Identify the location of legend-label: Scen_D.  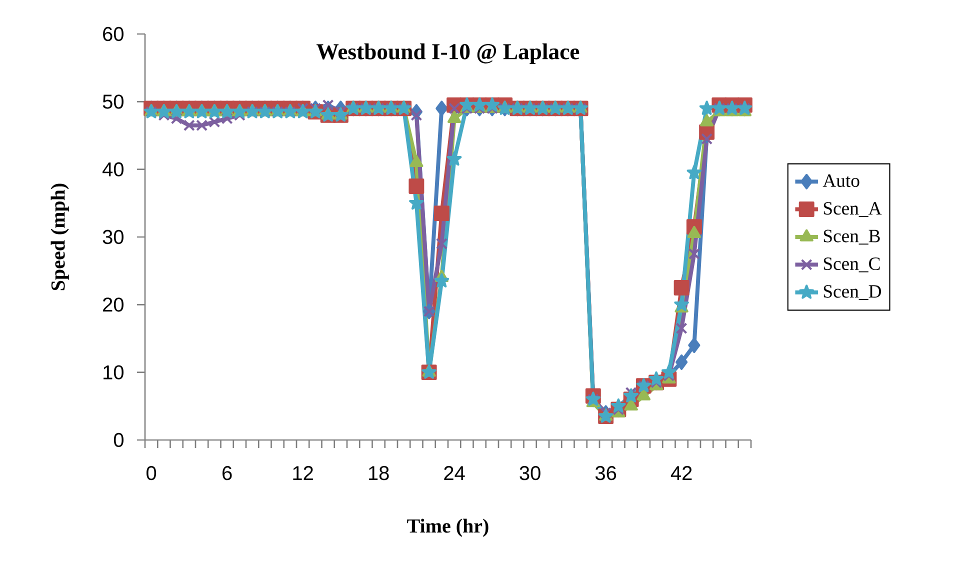
(852, 292).